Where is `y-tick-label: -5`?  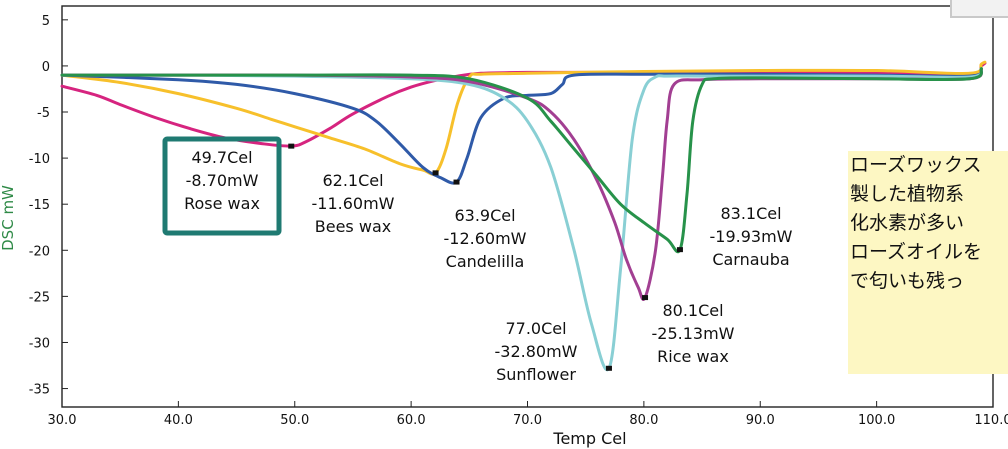
y-tick-label: -5 is located at coordinates (43, 113).